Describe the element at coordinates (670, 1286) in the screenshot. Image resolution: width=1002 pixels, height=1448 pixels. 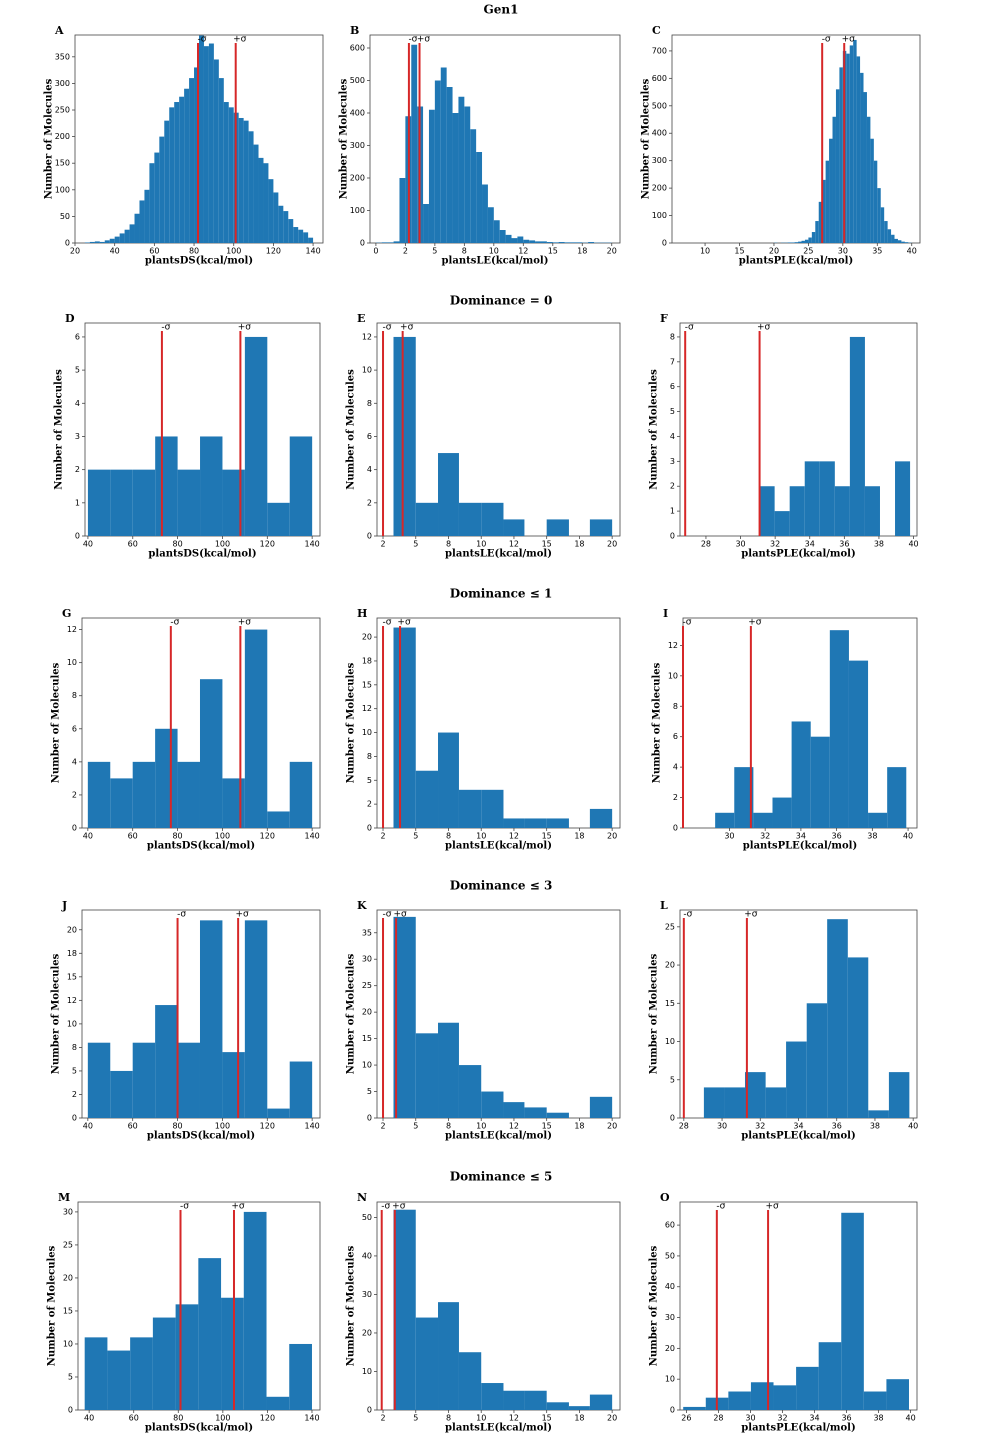
I see `y-tick-label: 40` at that location.